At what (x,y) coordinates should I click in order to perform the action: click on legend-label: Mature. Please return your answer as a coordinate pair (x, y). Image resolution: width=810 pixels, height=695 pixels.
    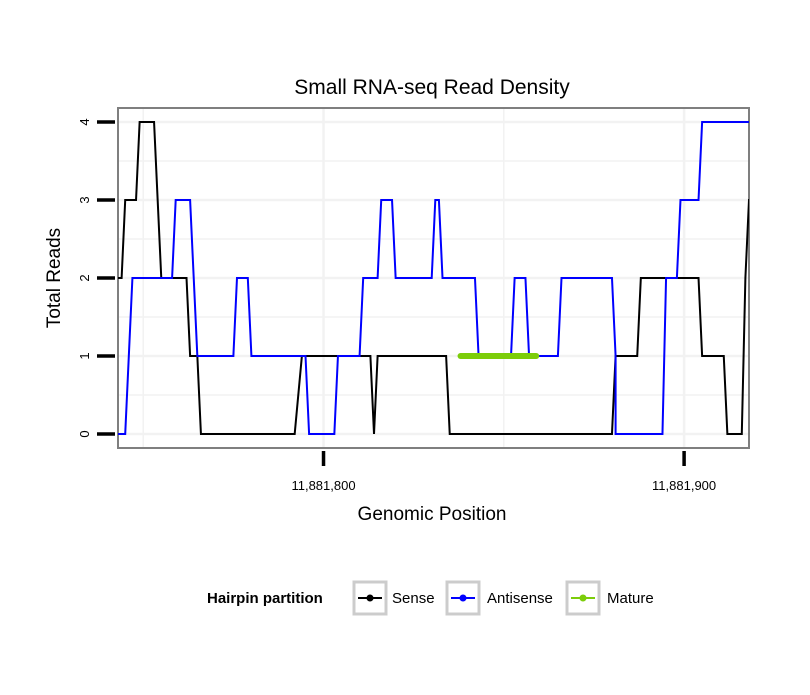
    Looking at the image, I should click on (630, 598).